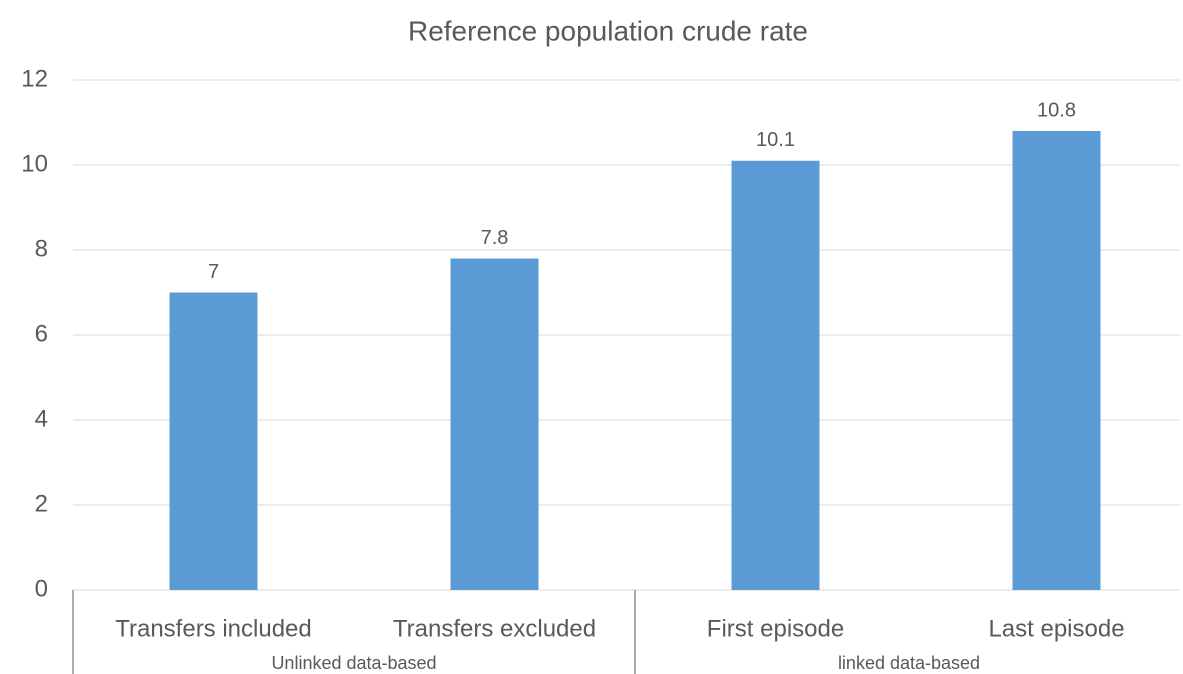 The height and width of the screenshot is (674, 1183). What do you see at coordinates (353, 663) in the screenshot?
I see `group-label: Unlinked data-based` at bounding box center [353, 663].